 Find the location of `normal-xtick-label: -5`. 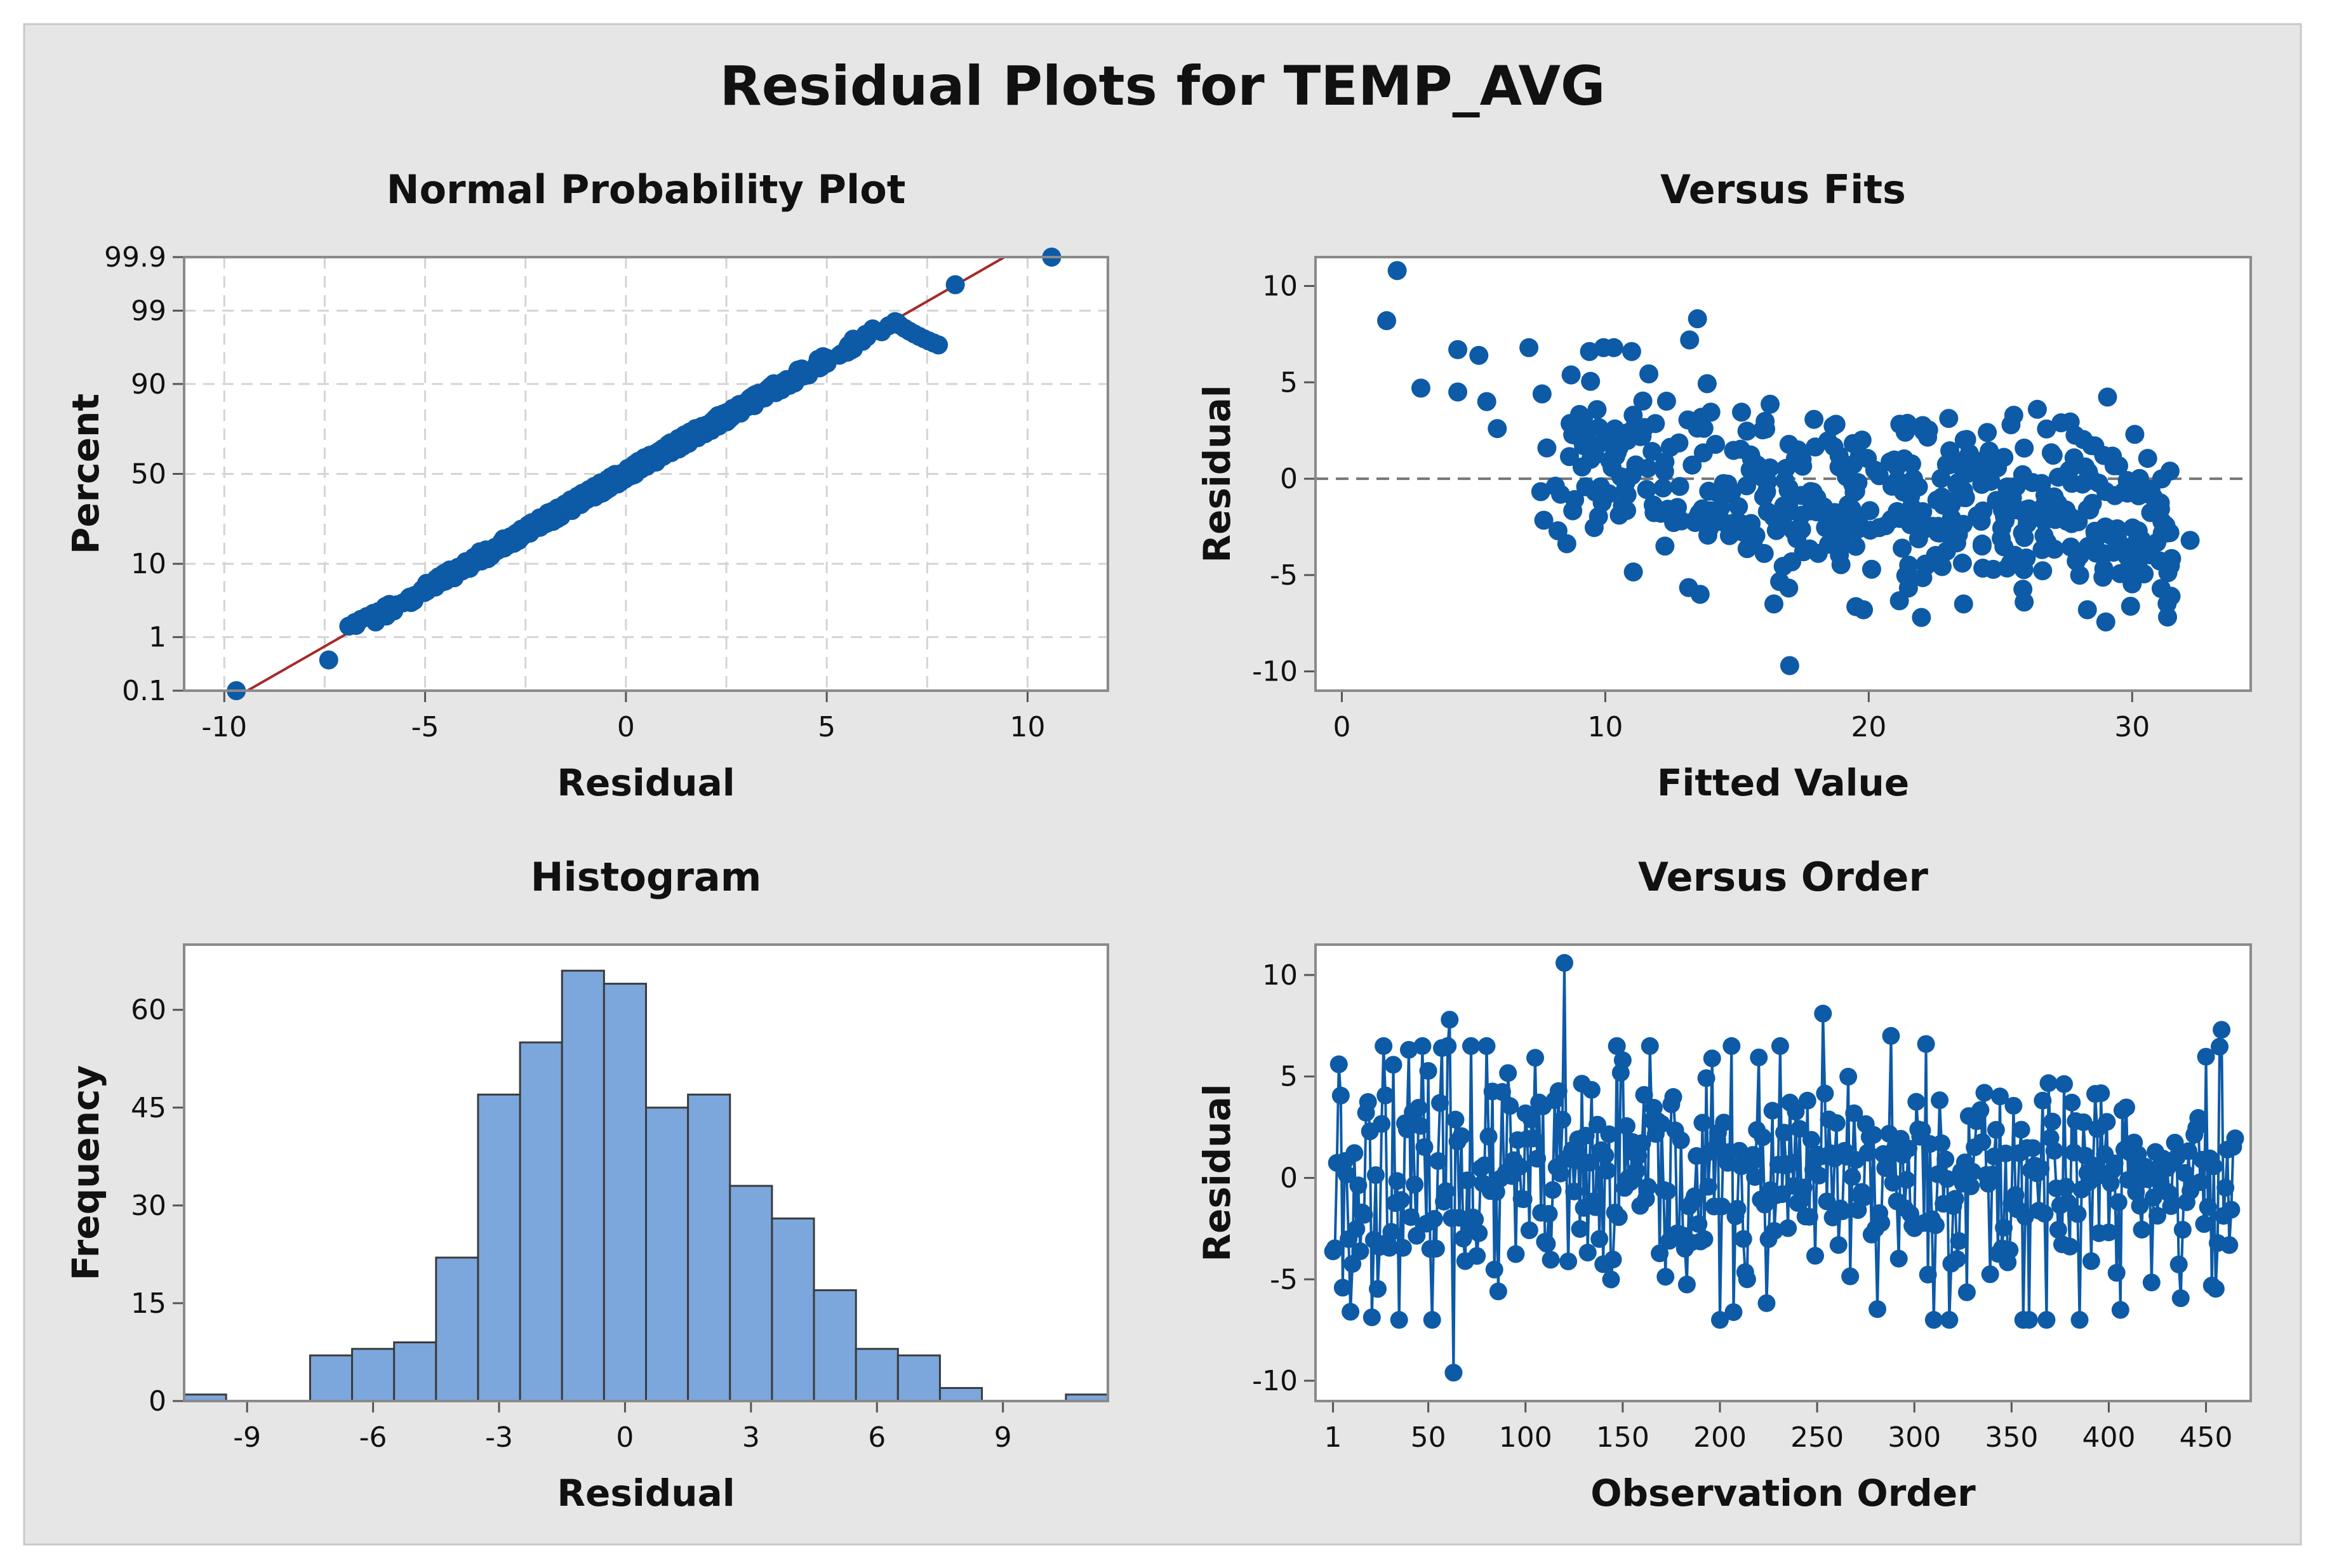

normal-xtick-label: -5 is located at coordinates (425, 727).